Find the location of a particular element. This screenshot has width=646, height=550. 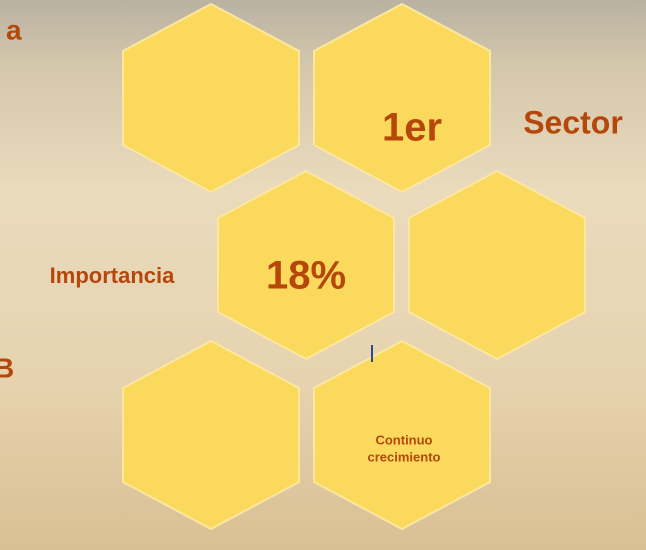

hexagon-label: Continuo is located at coordinates (403, 439).